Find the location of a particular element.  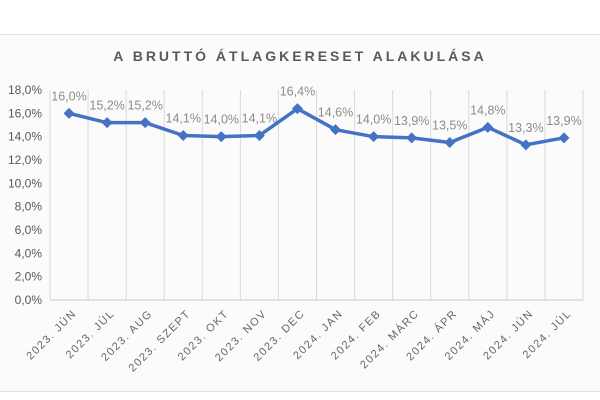

y-axis-tick-label: 14,0% is located at coordinates (25, 137).